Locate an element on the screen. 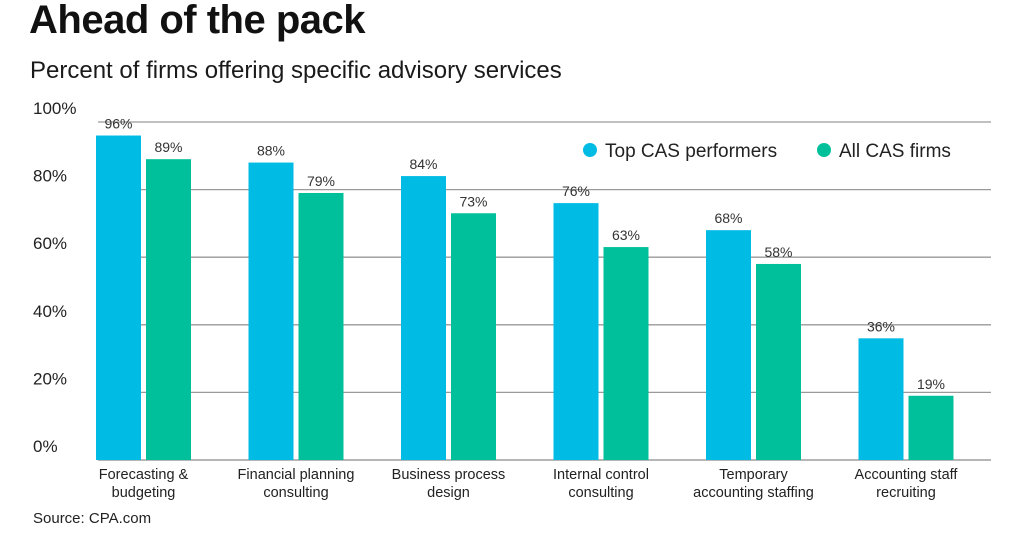  y-tick-label: 40% is located at coordinates (50, 311).